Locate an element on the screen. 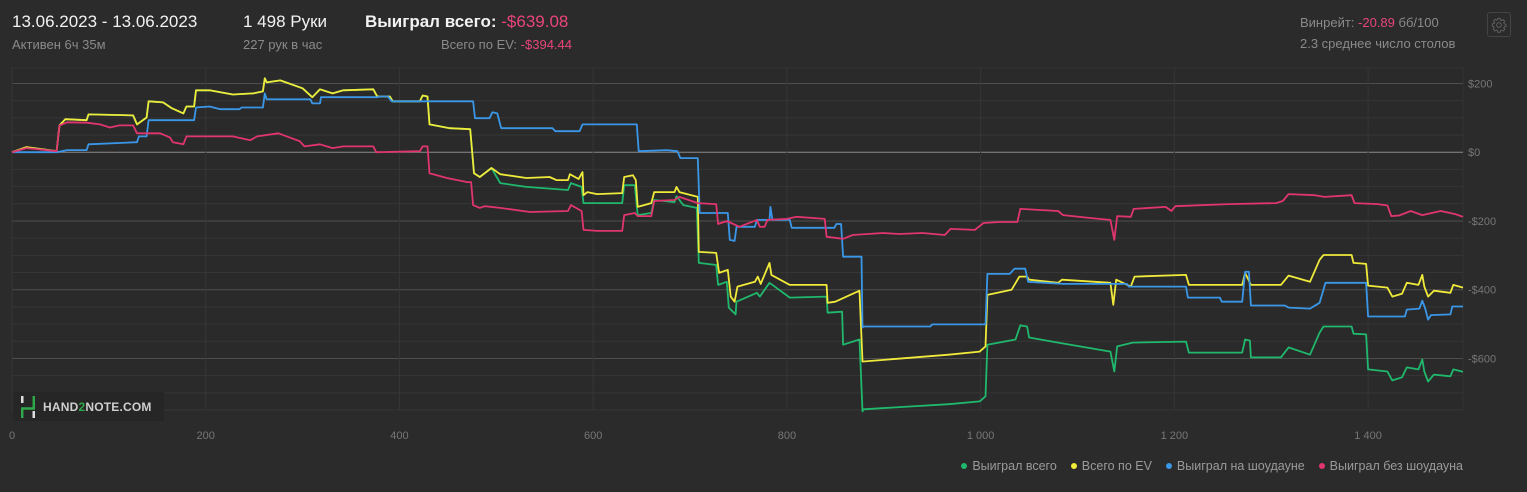 This screenshot has height=492, width=1527. x-tick-label: 800 is located at coordinates (787, 436).